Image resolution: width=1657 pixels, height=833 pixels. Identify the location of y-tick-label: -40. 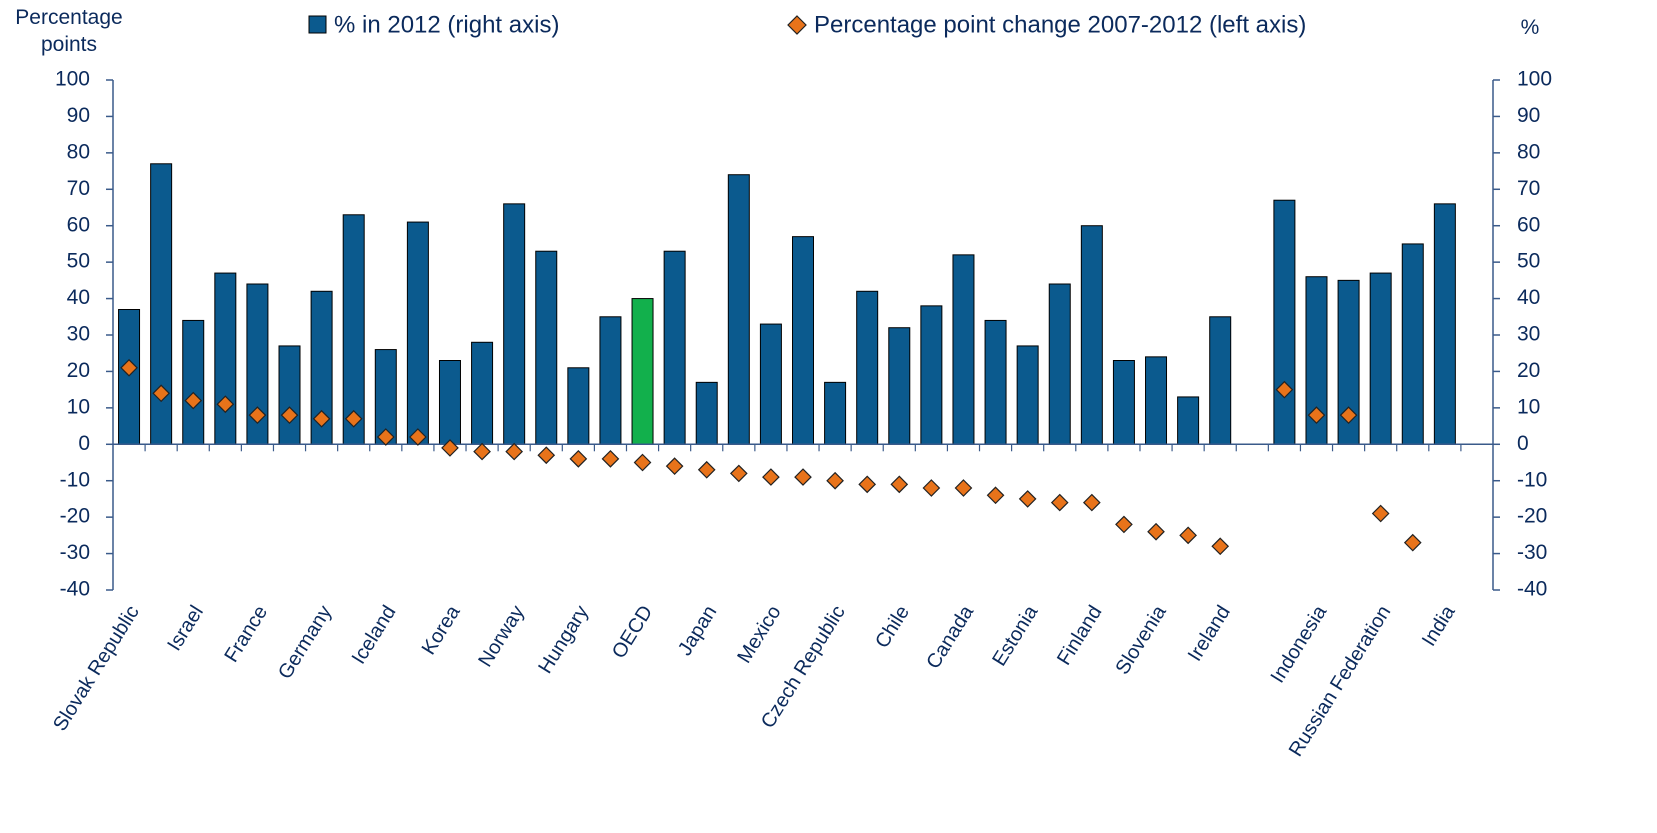
(75, 589).